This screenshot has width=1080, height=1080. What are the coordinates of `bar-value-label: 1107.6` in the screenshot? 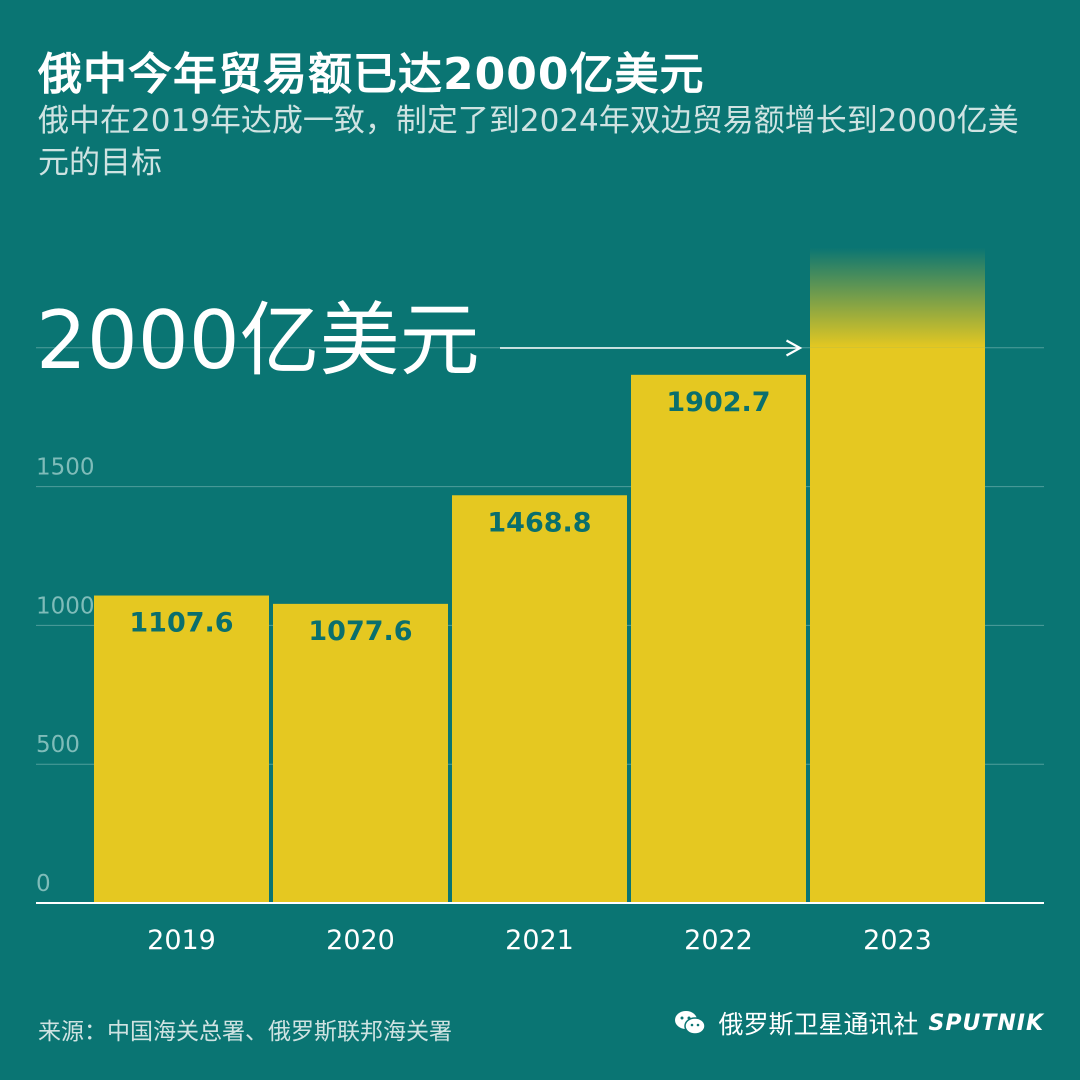 It's located at (181, 623).